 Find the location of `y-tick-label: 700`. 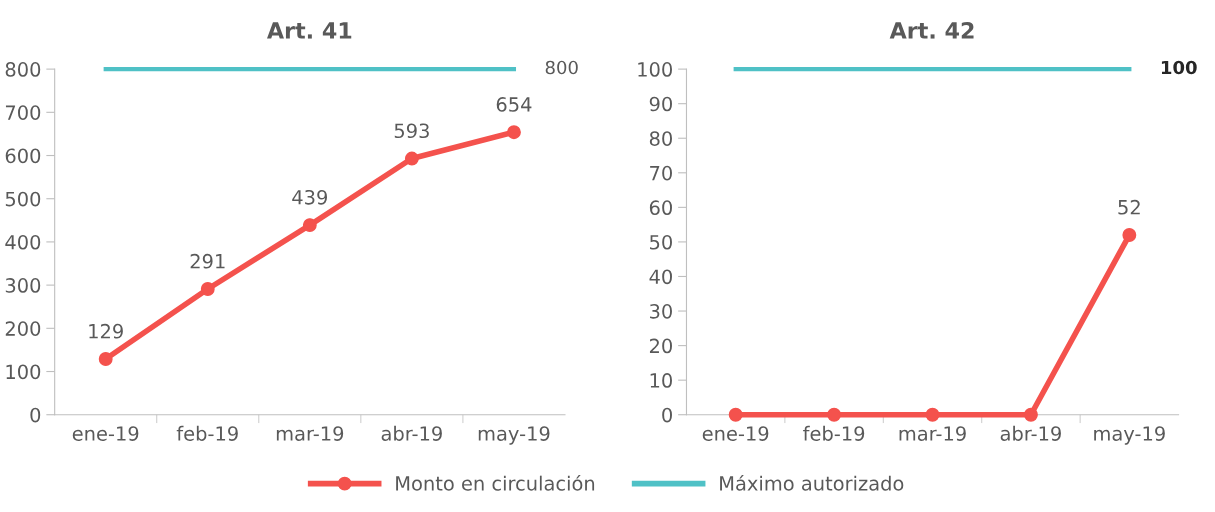

y-tick-label: 700 is located at coordinates (23, 112).